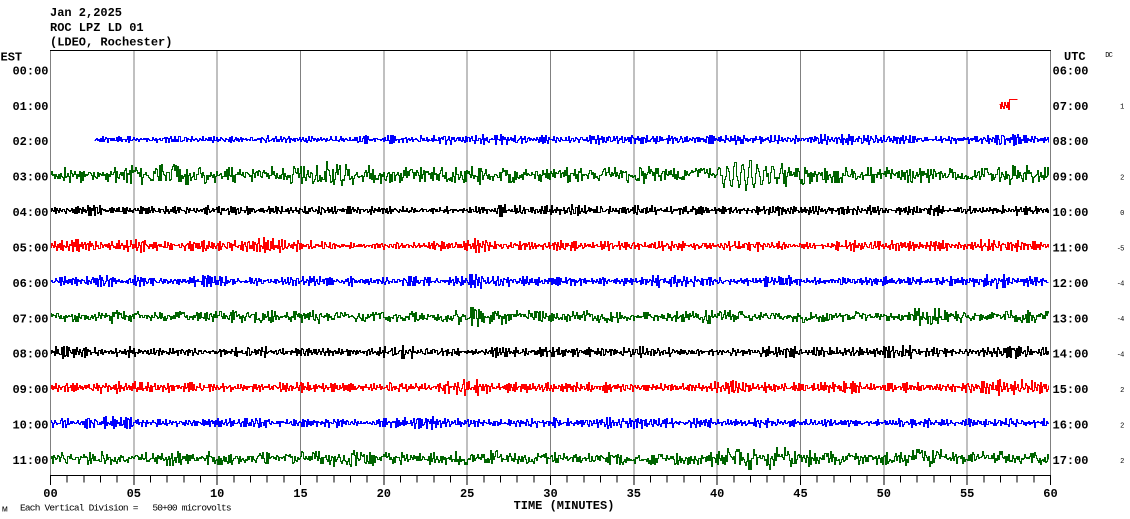 This screenshot has width=1130, height=519. What do you see at coordinates (967, 494) in the screenshot?
I see `svg-text: 55` at bounding box center [967, 494].